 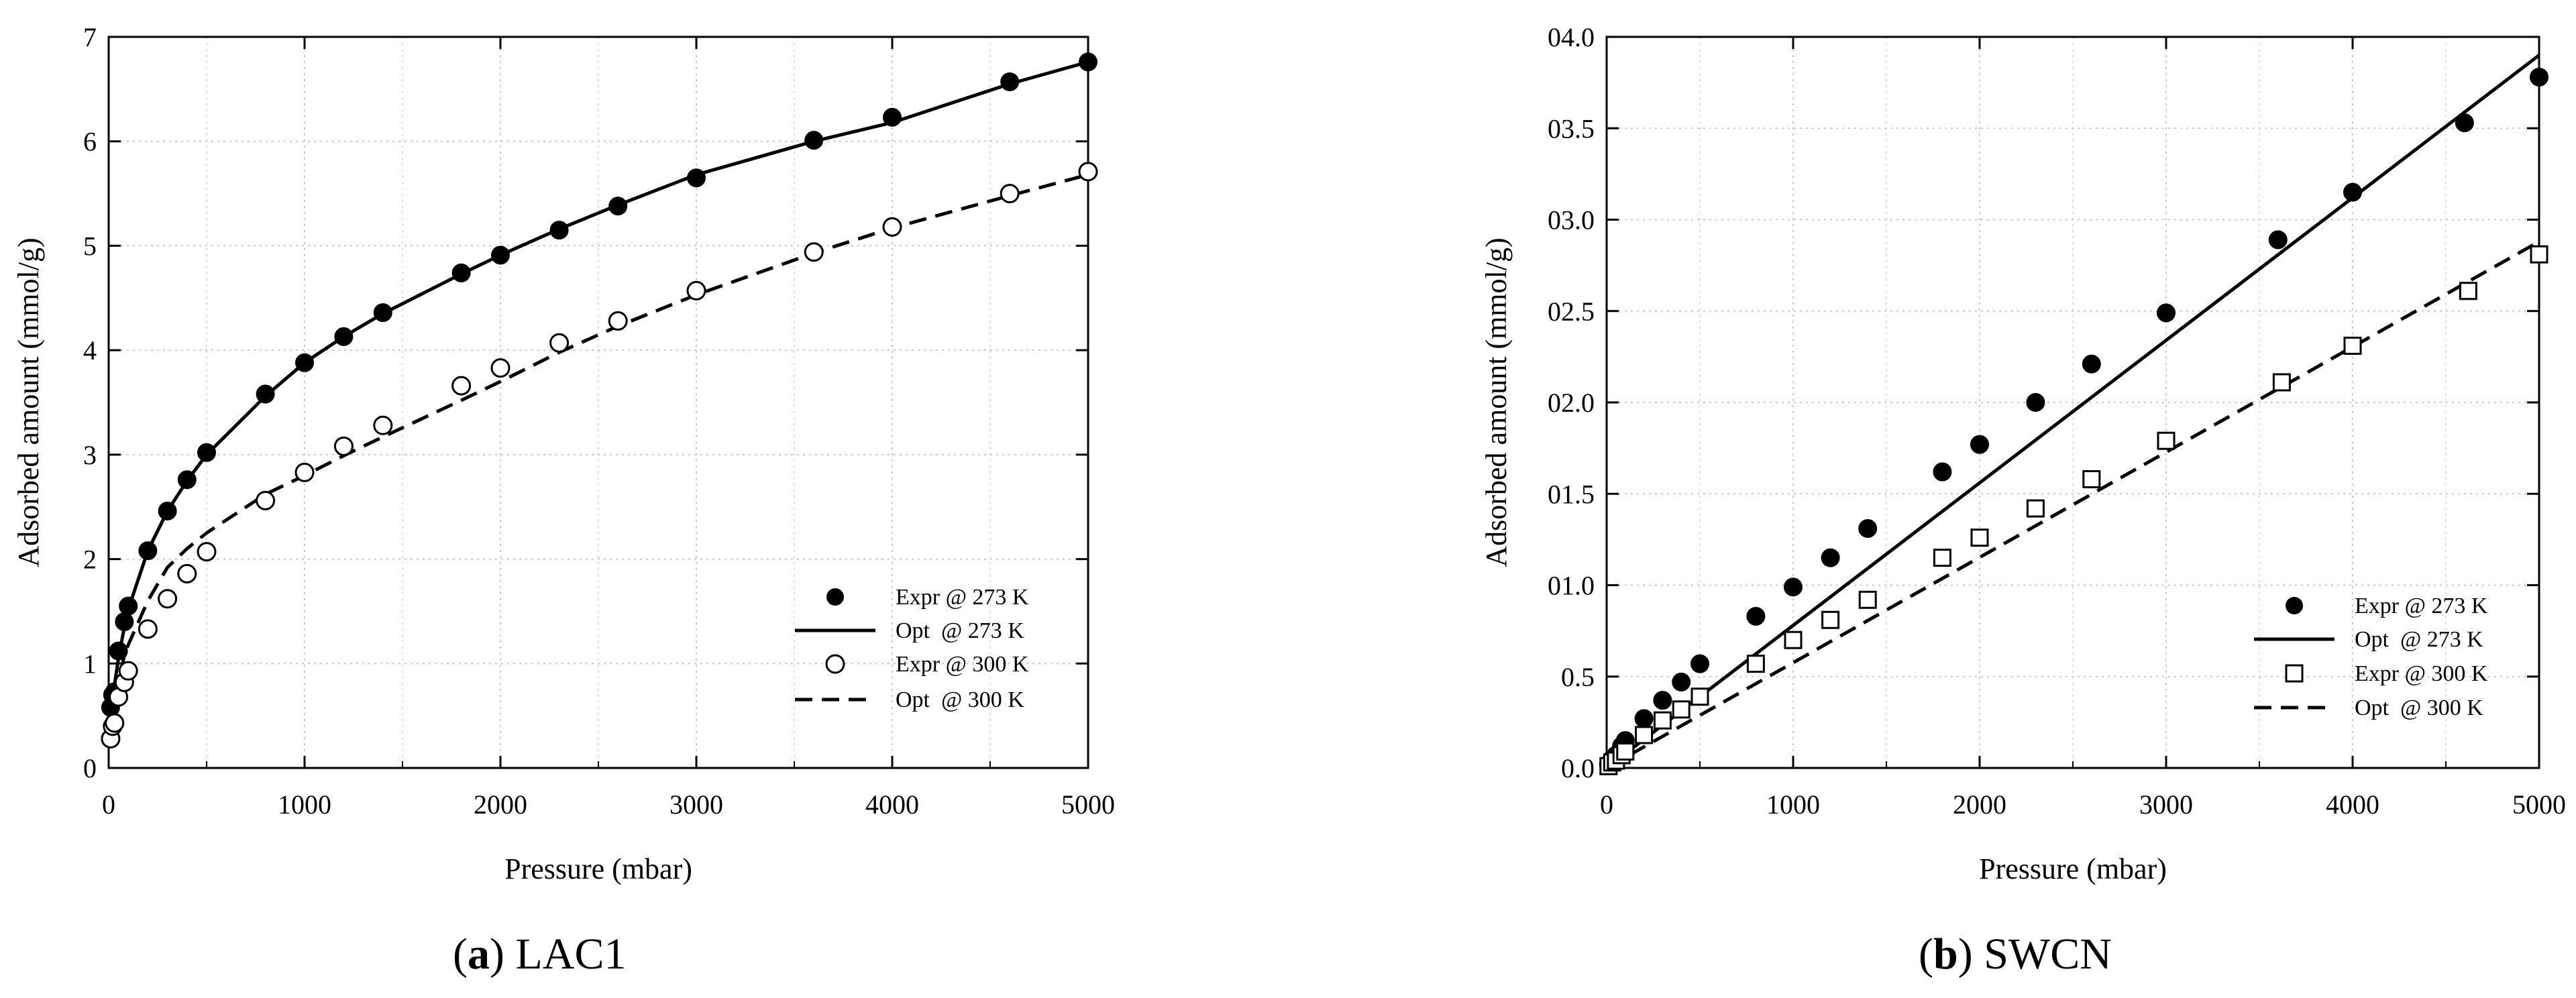 I want to click on x-tick-label: 4000, so click(x=892, y=804).